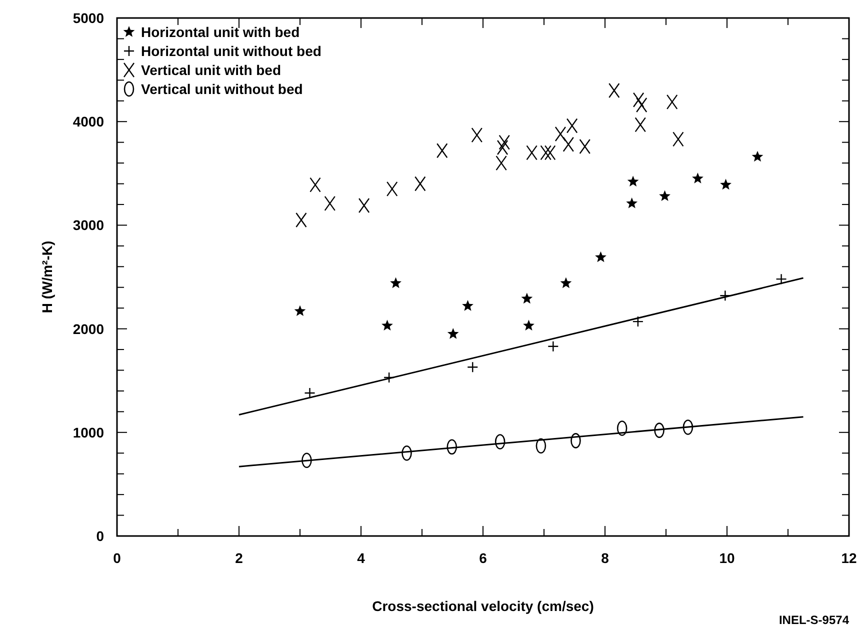 The image size is (859, 636). Describe the element at coordinates (361, 558) in the screenshot. I see `x-tick-label: 4` at that location.